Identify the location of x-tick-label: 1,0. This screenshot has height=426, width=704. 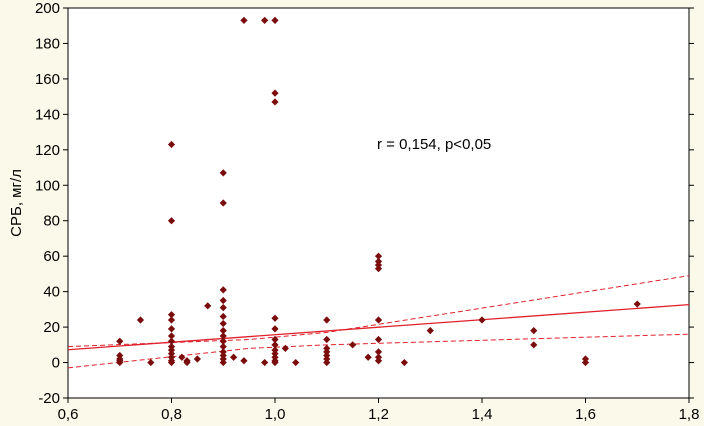
(275, 414).